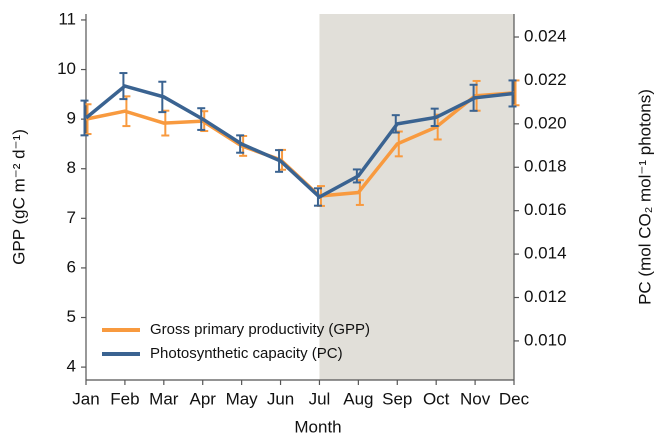 The width and height of the screenshot is (662, 444). Describe the element at coordinates (545, 209) in the screenshot. I see `y2-tick-label: 0.016` at that location.